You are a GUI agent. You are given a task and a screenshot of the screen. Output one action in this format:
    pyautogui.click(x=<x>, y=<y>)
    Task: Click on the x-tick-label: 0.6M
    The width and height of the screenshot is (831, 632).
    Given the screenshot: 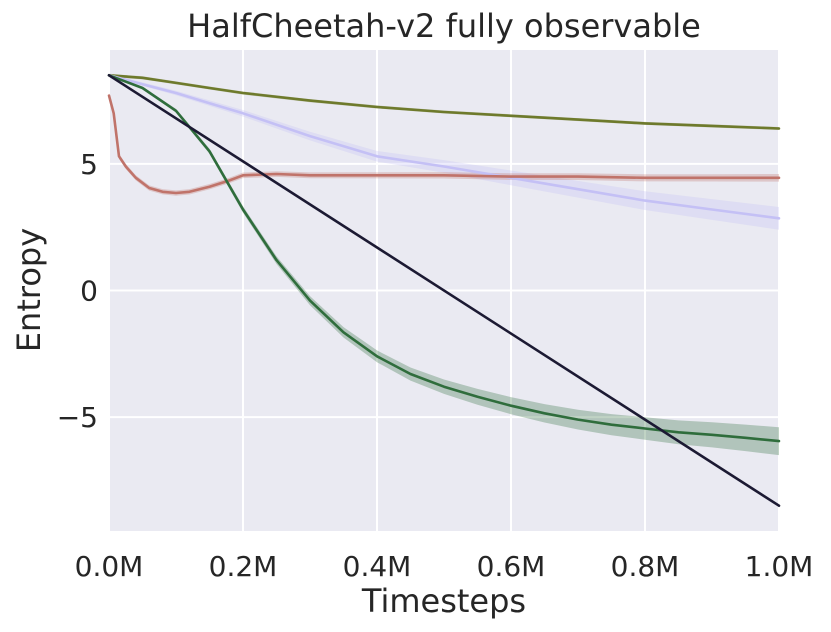 What is the action you would take?
    pyautogui.click(x=511, y=566)
    